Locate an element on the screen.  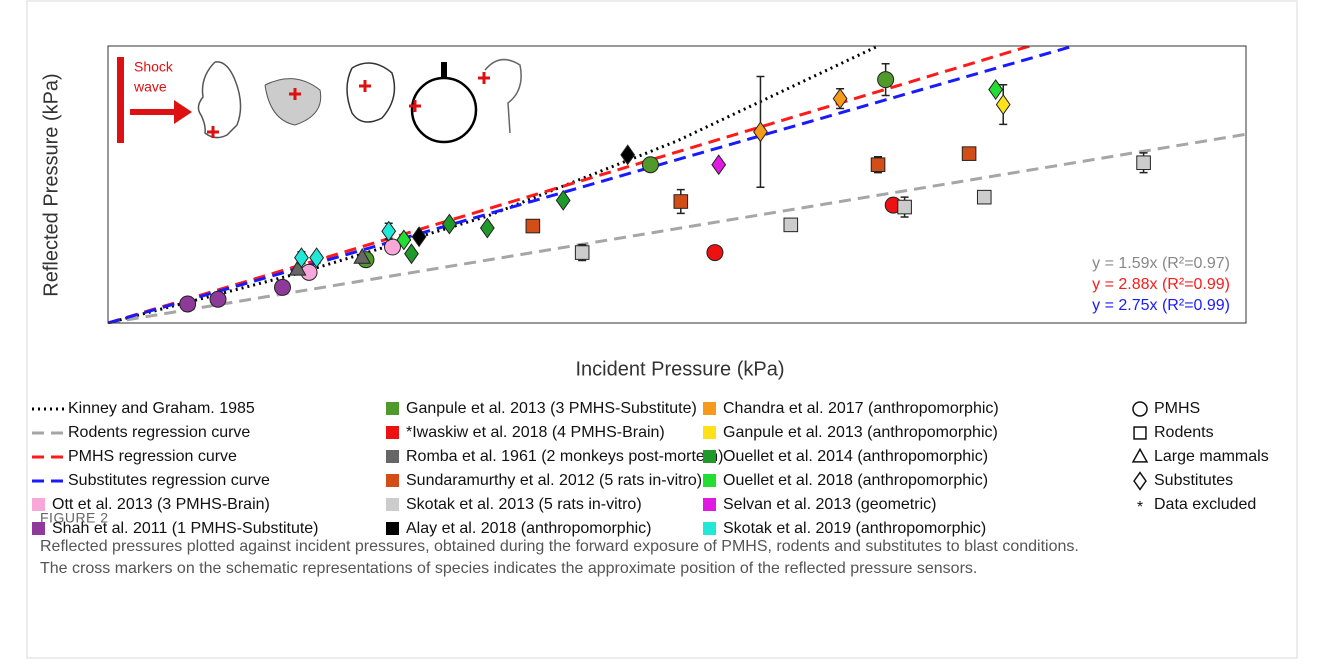
legend-label: Skotak et al. 2019 (anthropomorphic) is located at coordinates (854, 528).